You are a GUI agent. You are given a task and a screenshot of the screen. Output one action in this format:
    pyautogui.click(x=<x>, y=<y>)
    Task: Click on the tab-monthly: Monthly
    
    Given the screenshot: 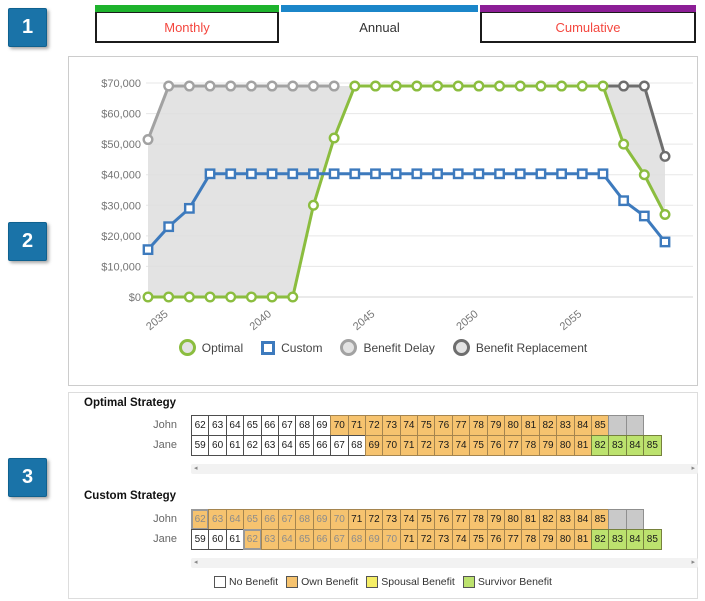 What is the action you would take?
    pyautogui.click(x=187, y=24)
    